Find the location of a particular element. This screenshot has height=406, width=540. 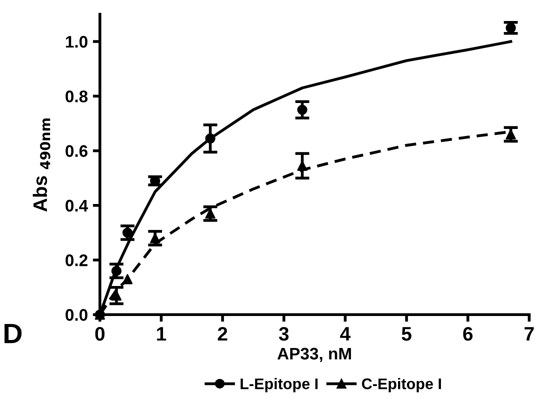

x-tick-label: 0 is located at coordinates (100, 333).